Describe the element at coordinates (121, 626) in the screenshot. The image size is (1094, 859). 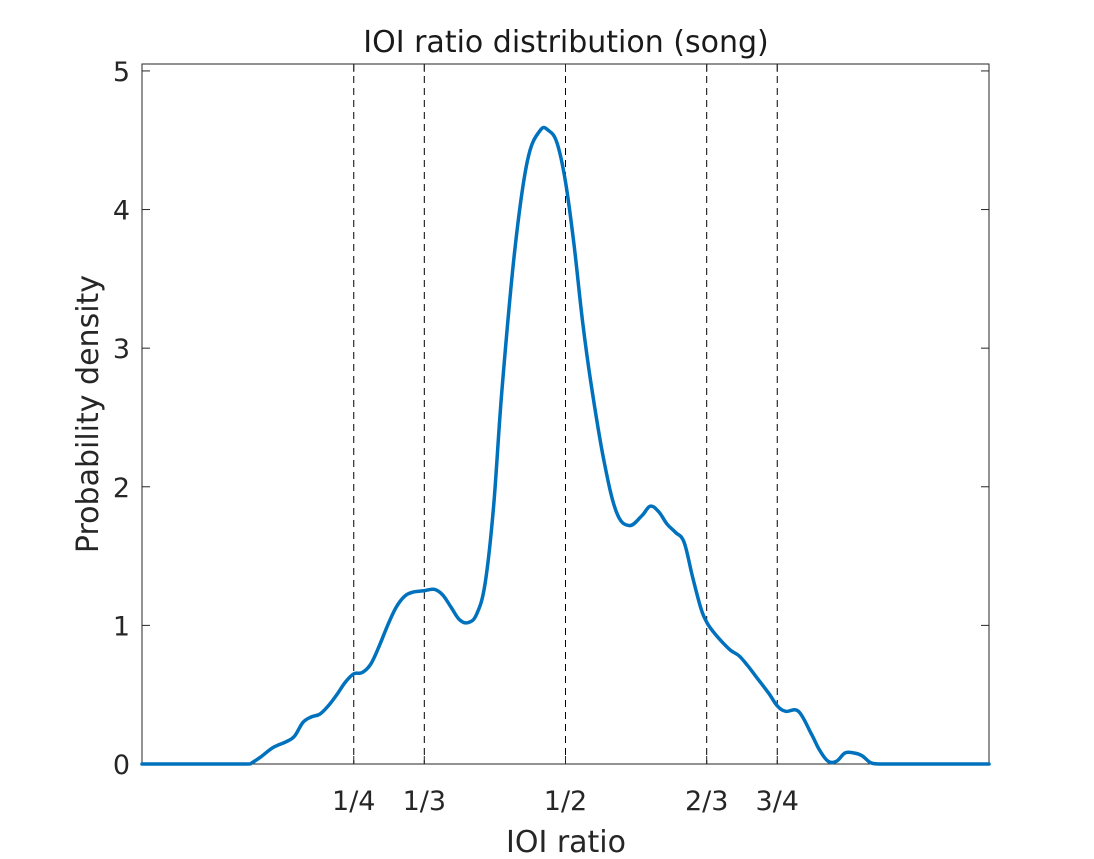
I see `y-tick-label-1: 1` at that location.